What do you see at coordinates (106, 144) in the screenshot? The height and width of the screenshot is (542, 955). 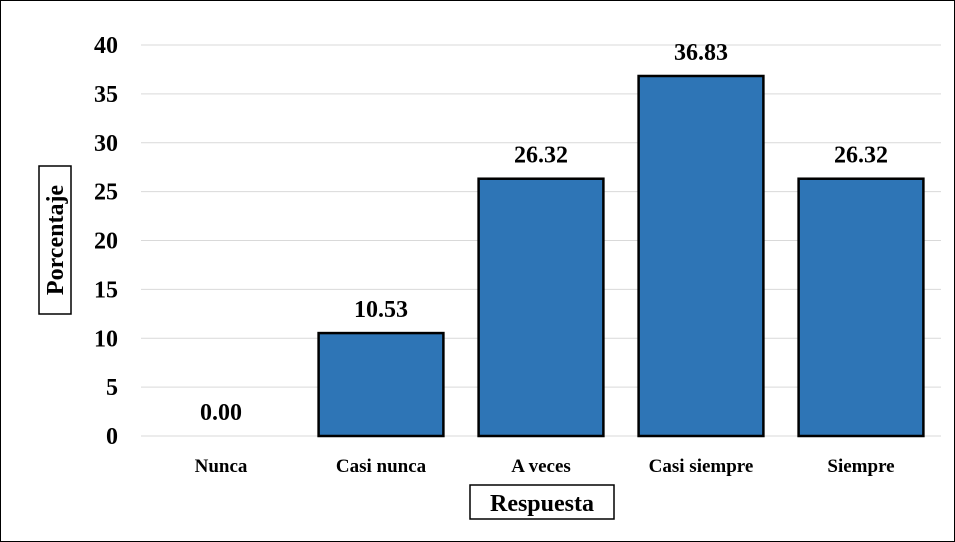 I see `y-tick-label: 30` at bounding box center [106, 144].